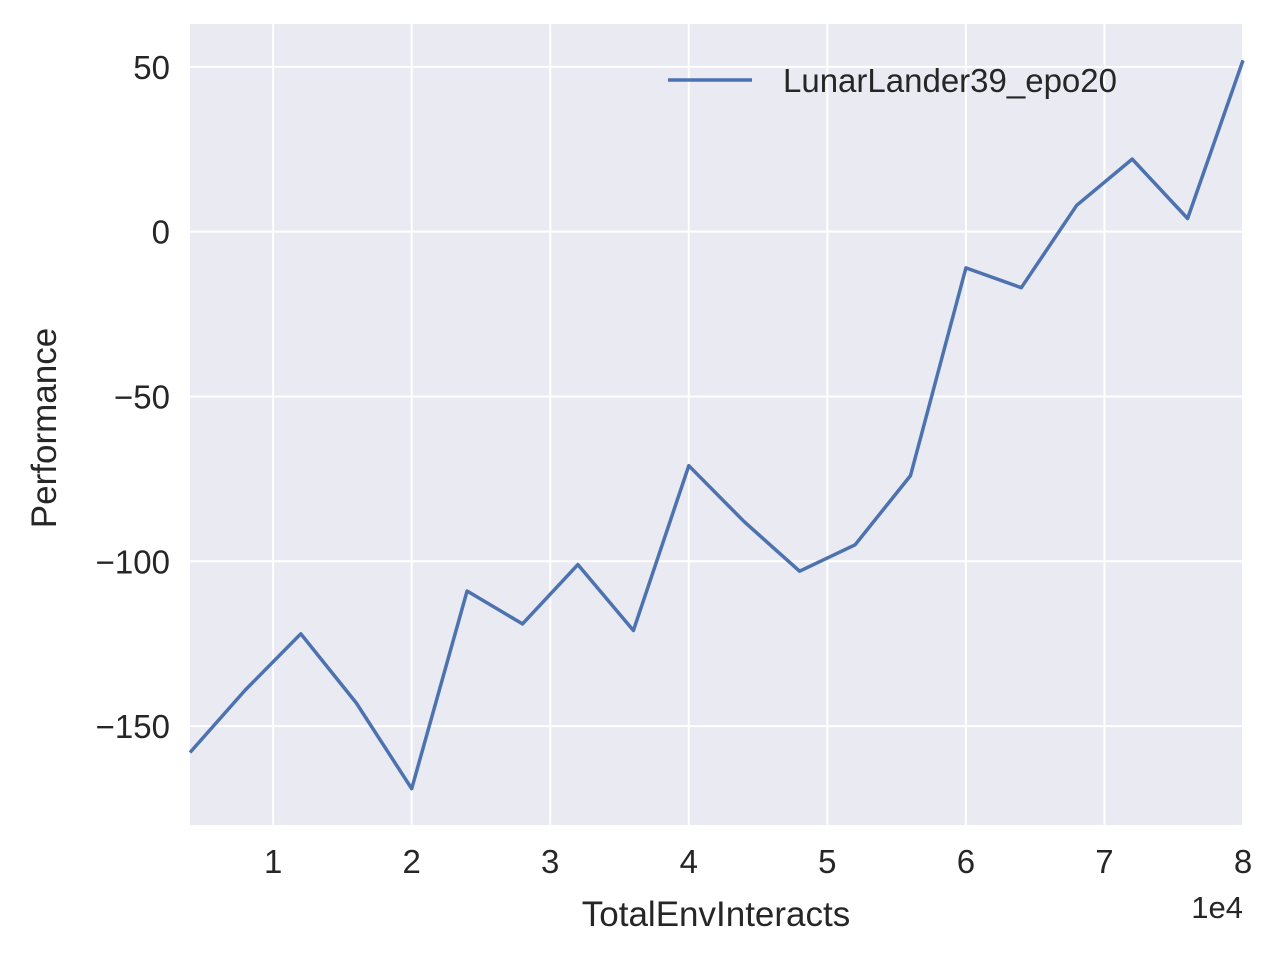  I want to click on legend-label: LunarLander39_epo20, so click(950, 80).